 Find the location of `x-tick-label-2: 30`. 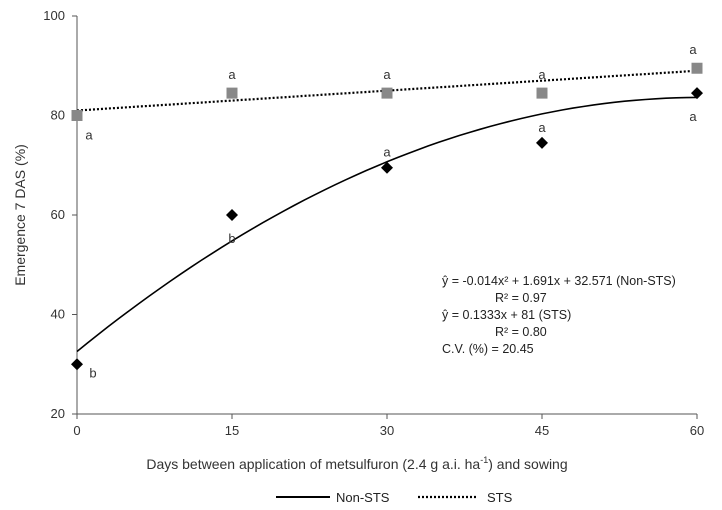

x-tick-label-2: 30 is located at coordinates (387, 430).